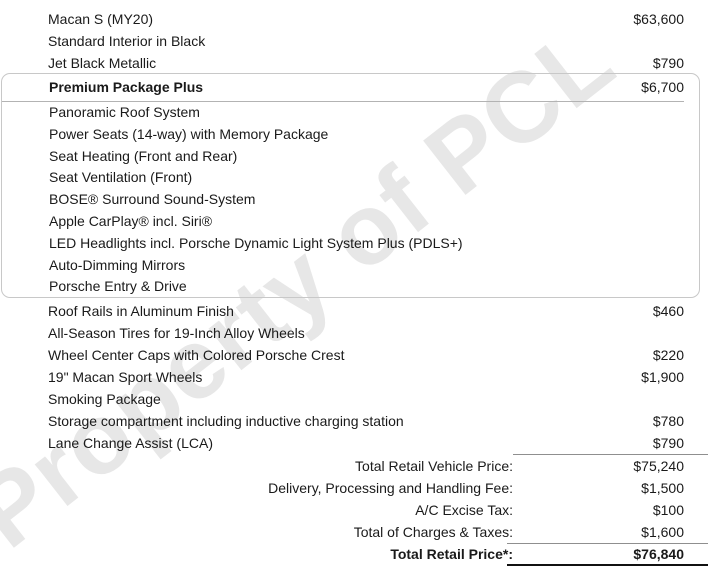 The height and width of the screenshot is (578, 710). What do you see at coordinates (130, 443) in the screenshot?
I see `line-item-label: Lane Change Assist (LCA)` at bounding box center [130, 443].